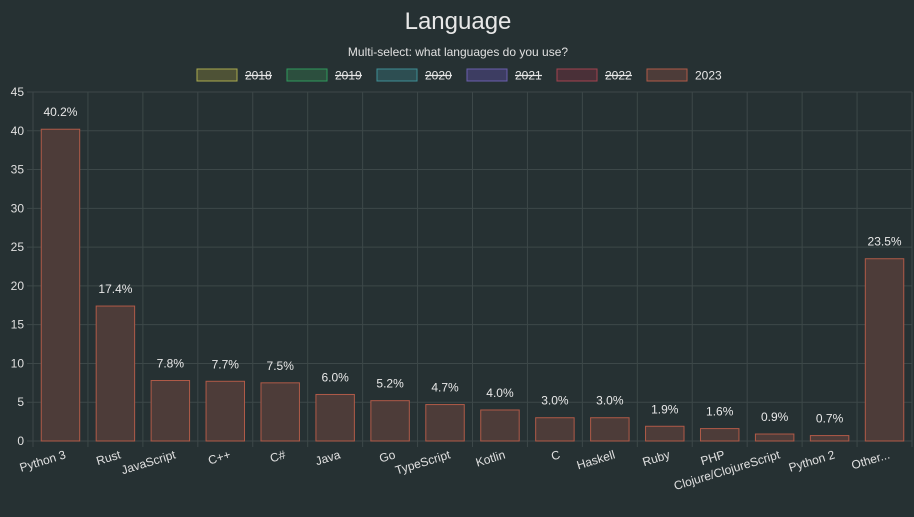 The height and width of the screenshot is (517, 914). Describe the element at coordinates (60, 112) in the screenshot. I see `data-label: 40.2%` at that location.